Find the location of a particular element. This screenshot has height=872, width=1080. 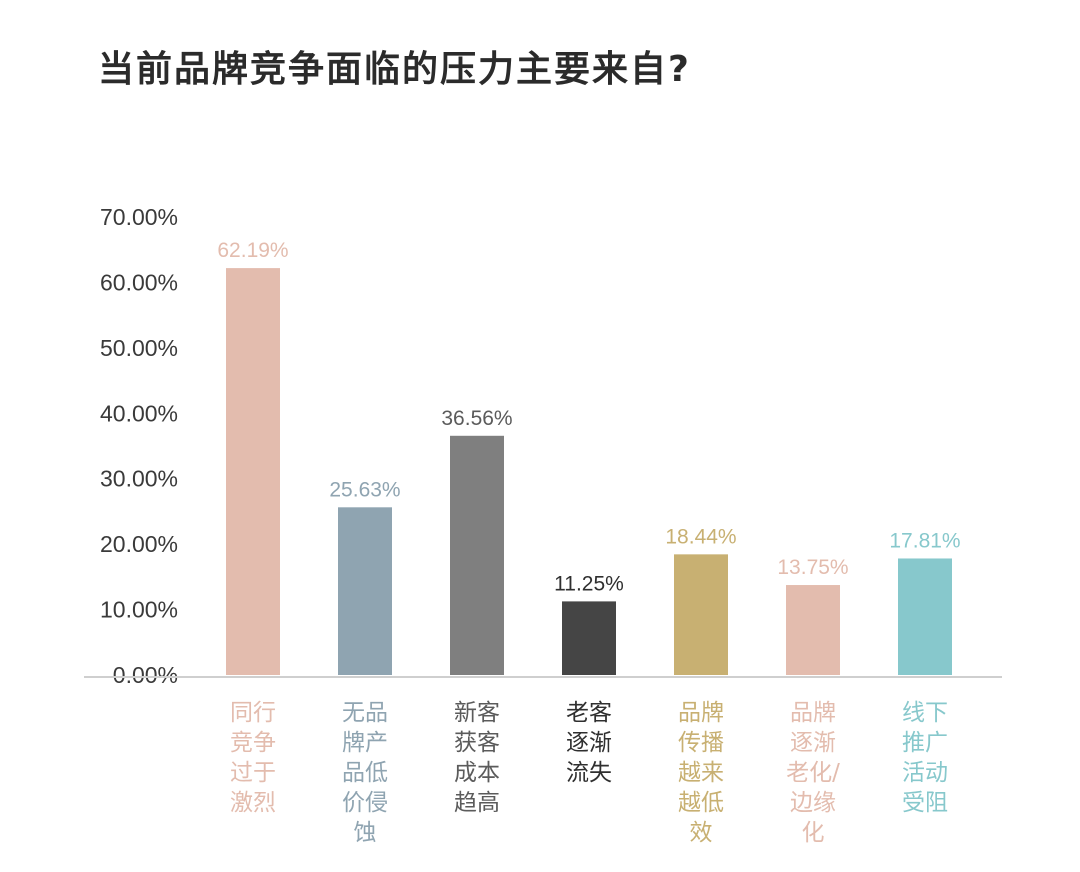

category-label: 蚀 is located at coordinates (365, 833).